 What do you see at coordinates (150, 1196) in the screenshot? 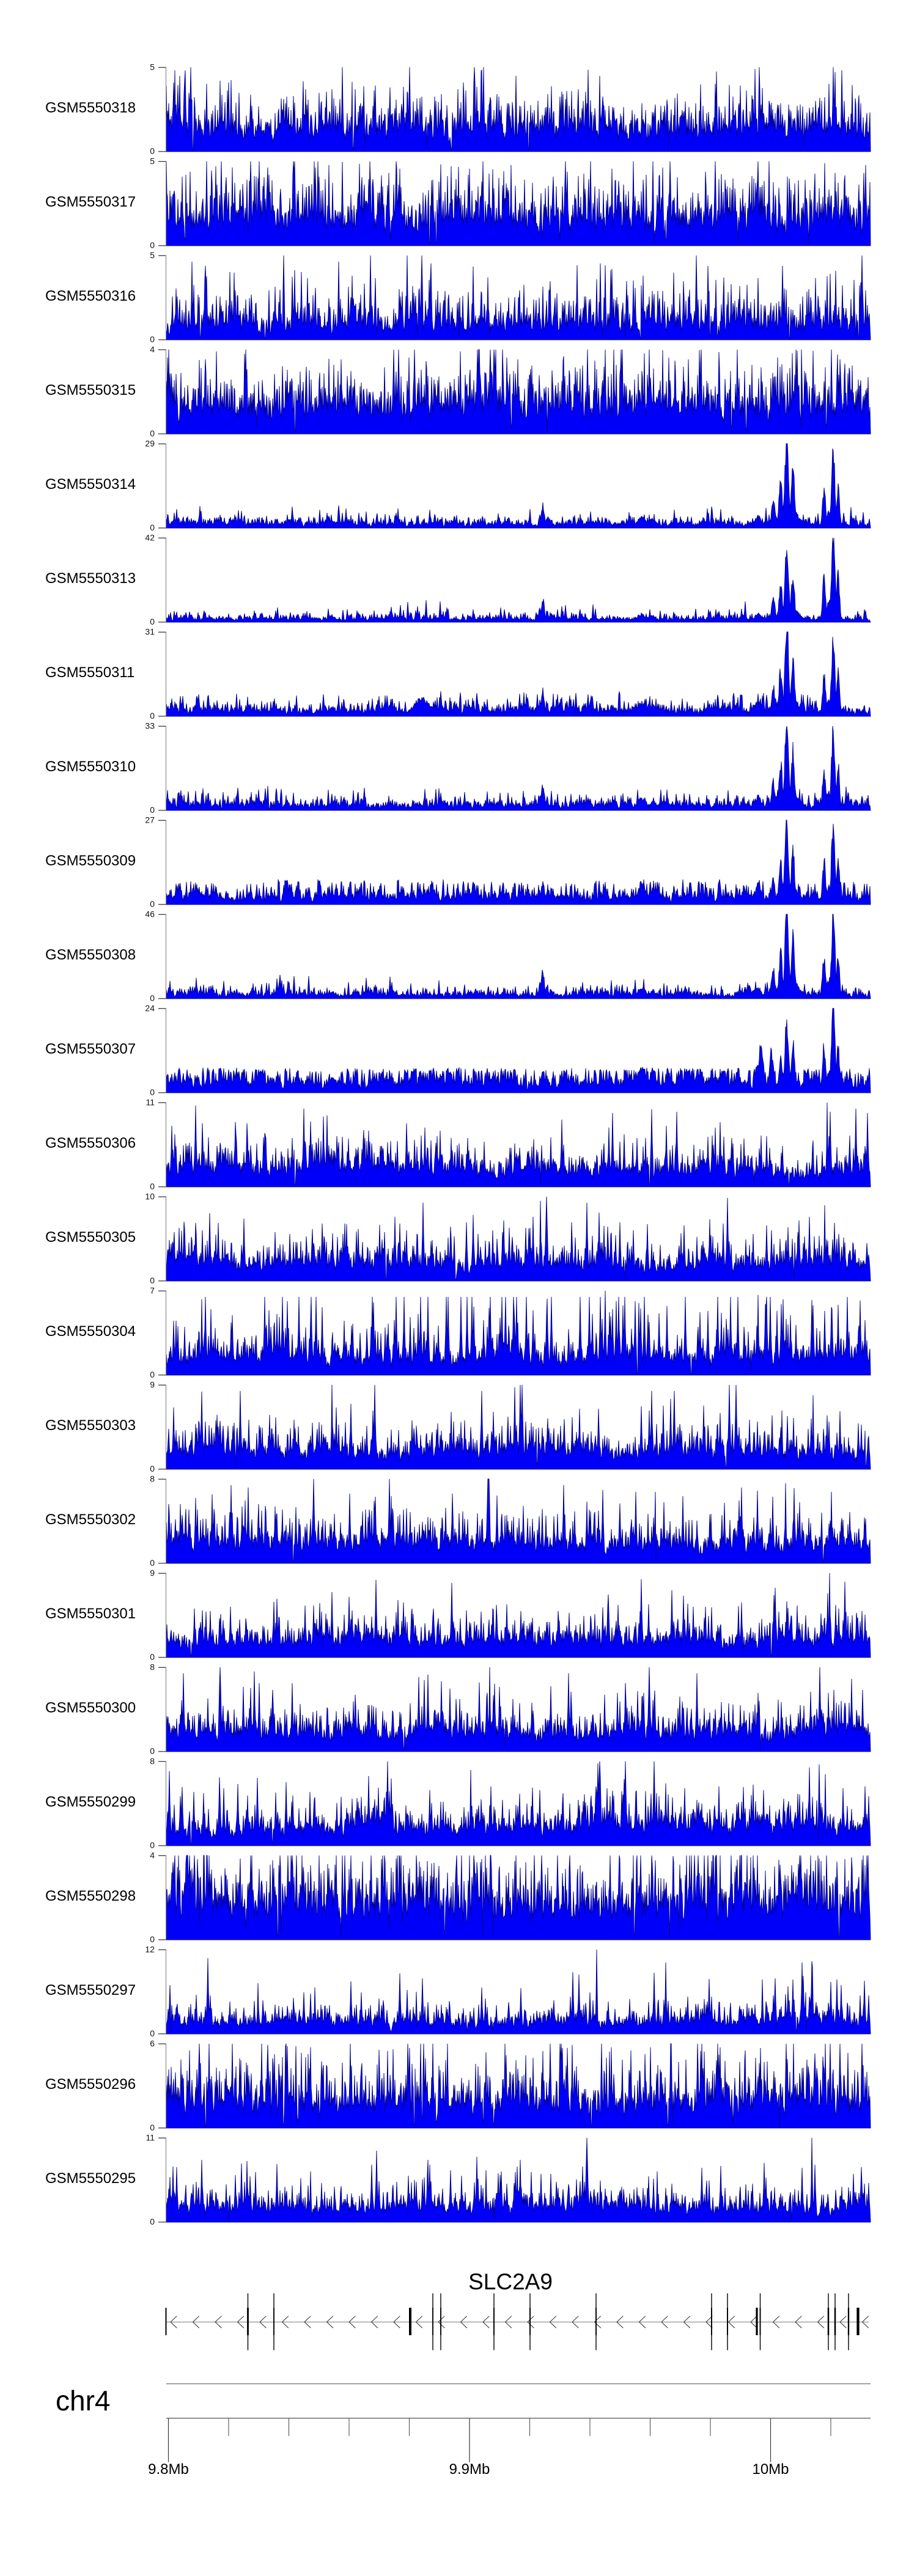
I see `svg-text: 10` at bounding box center [150, 1196].